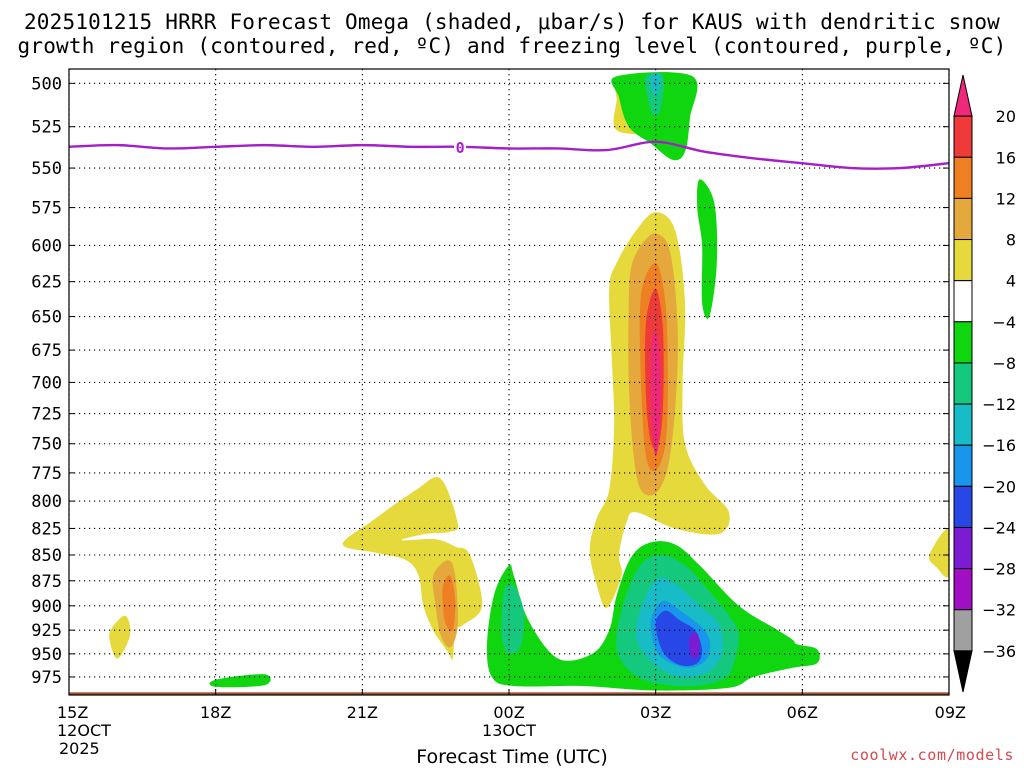 The width and height of the screenshot is (1024, 768). Describe the element at coordinates (999, 404) in the screenshot. I see `colorbar-label: −12` at that location.